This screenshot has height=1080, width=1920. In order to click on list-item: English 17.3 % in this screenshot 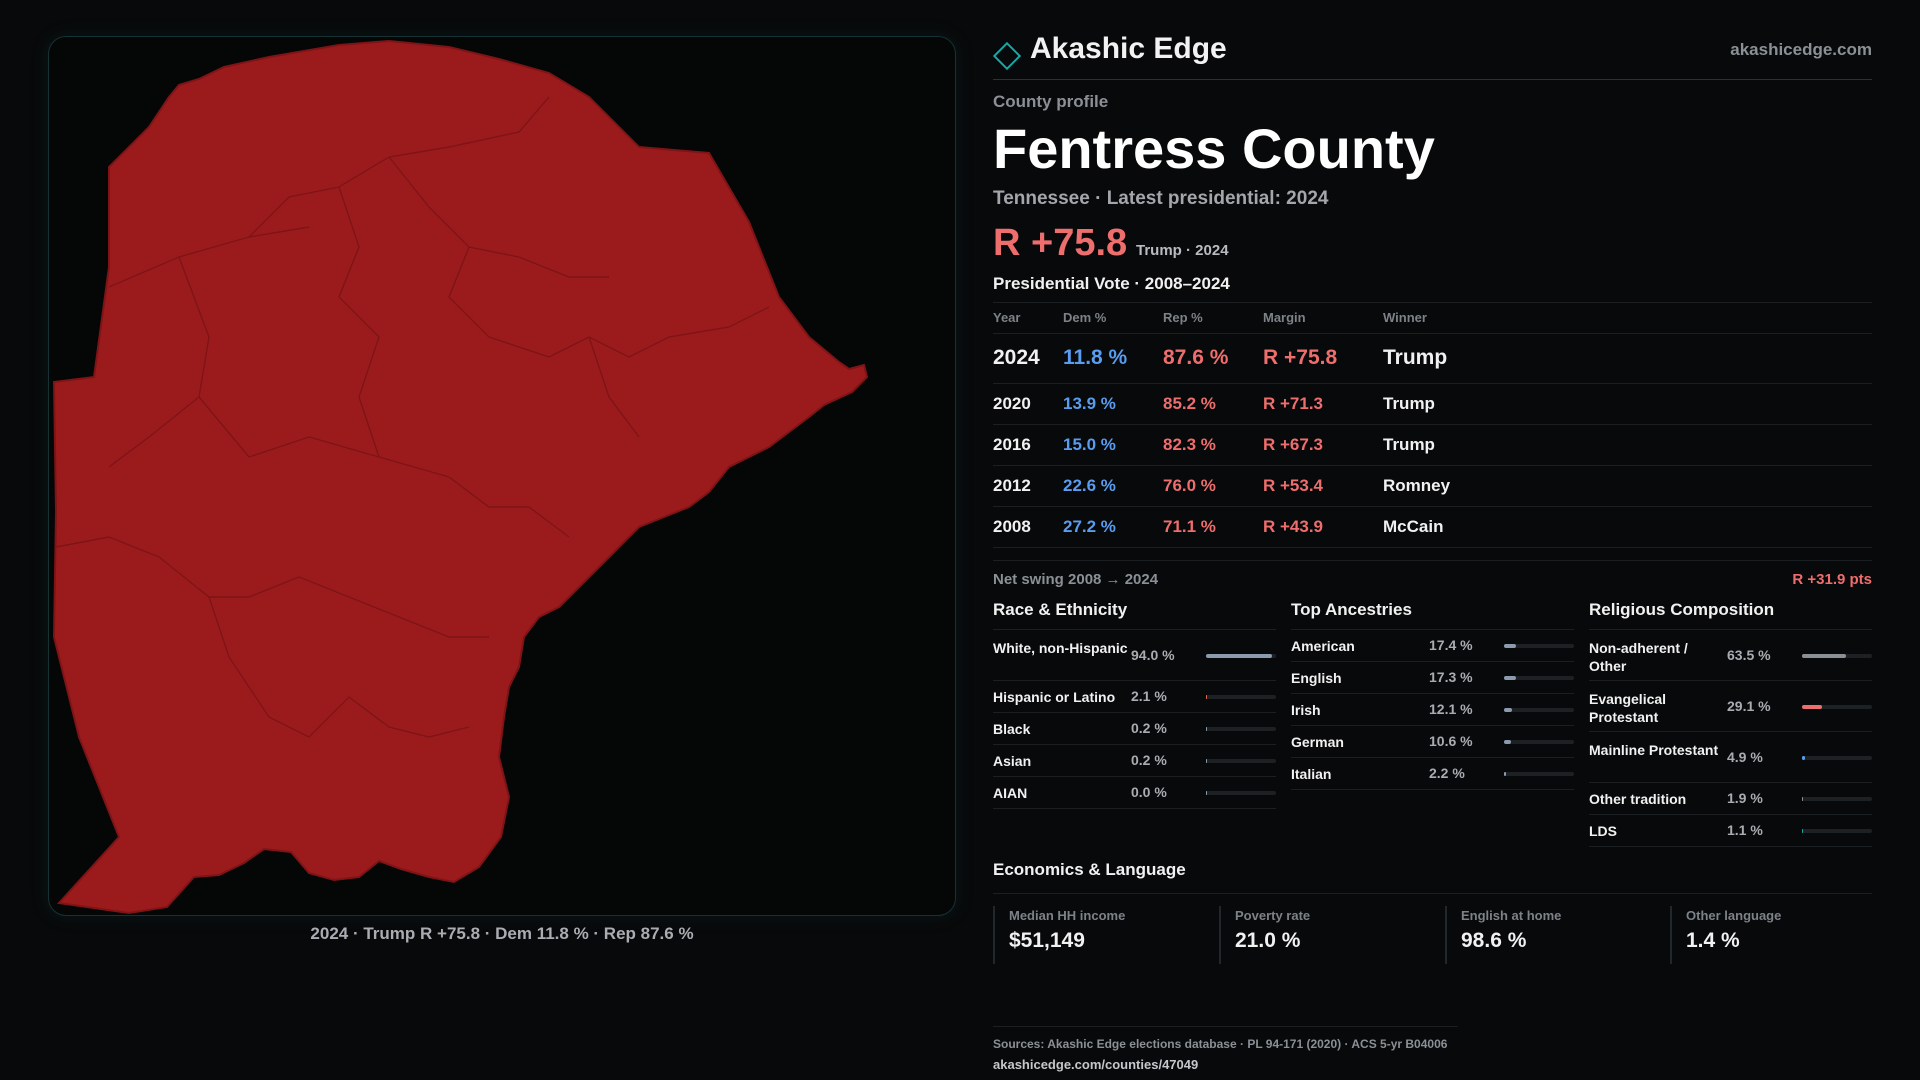, I will do `click(1432, 678)`.